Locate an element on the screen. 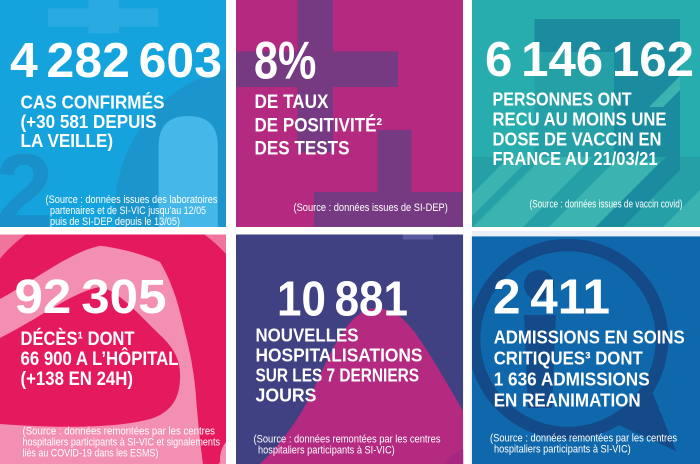 The width and height of the screenshot is (700, 464). svg-text: 1 636 ADMISSIONS is located at coordinates (572, 379).